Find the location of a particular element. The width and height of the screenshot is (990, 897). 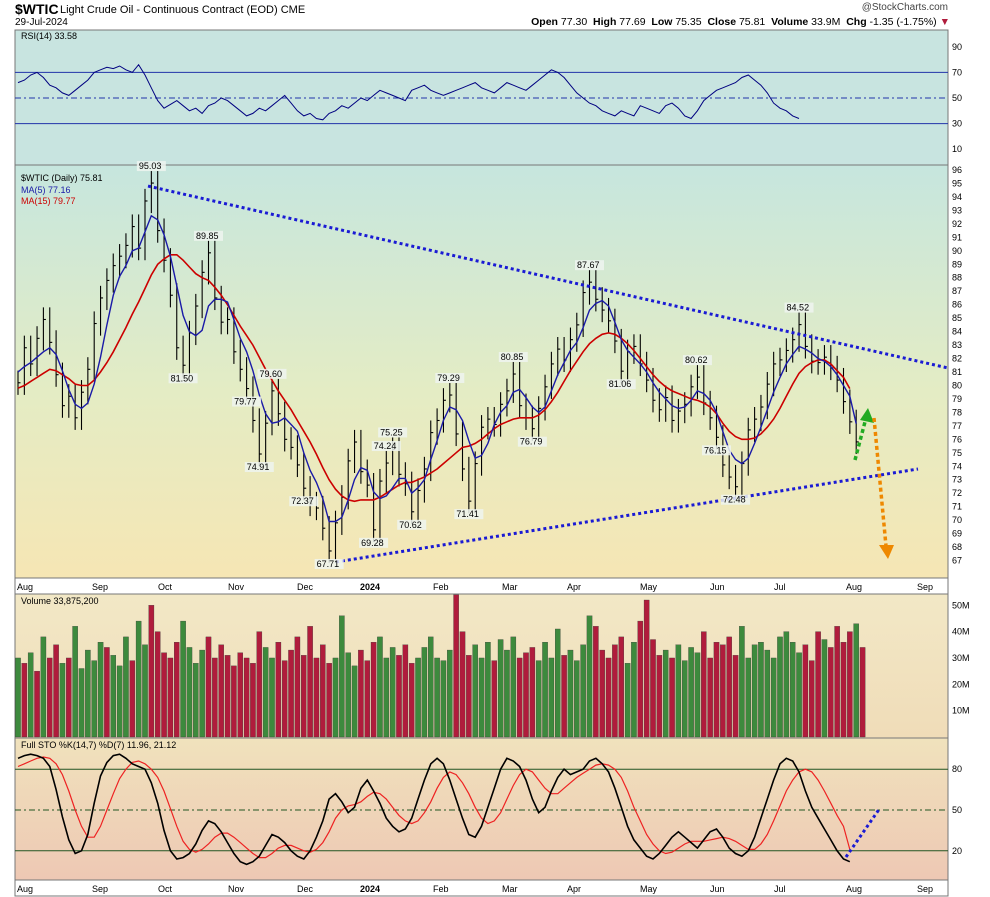

price-tick-label: 76 is located at coordinates (957, 439).